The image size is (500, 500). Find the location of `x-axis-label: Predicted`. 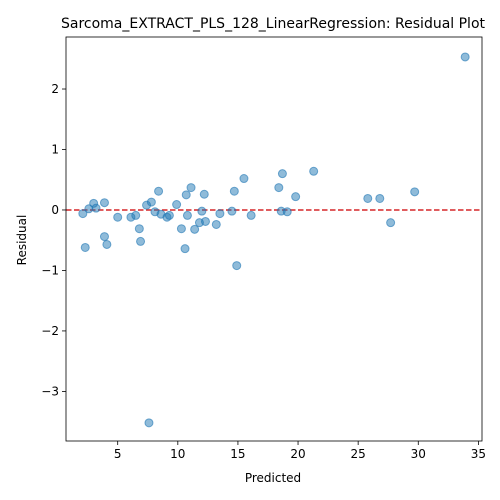

x-axis-label: Predicted is located at coordinates (273, 478).